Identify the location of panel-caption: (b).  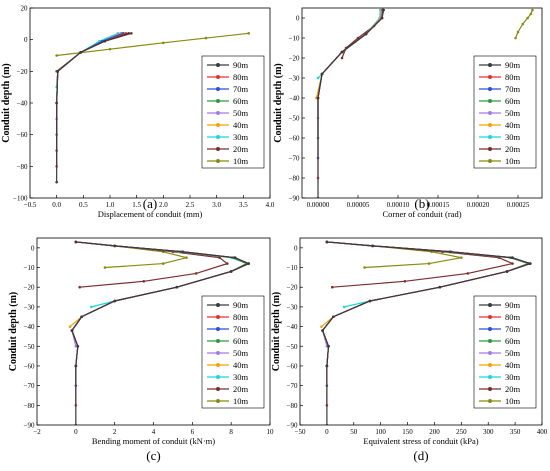
(421, 203).